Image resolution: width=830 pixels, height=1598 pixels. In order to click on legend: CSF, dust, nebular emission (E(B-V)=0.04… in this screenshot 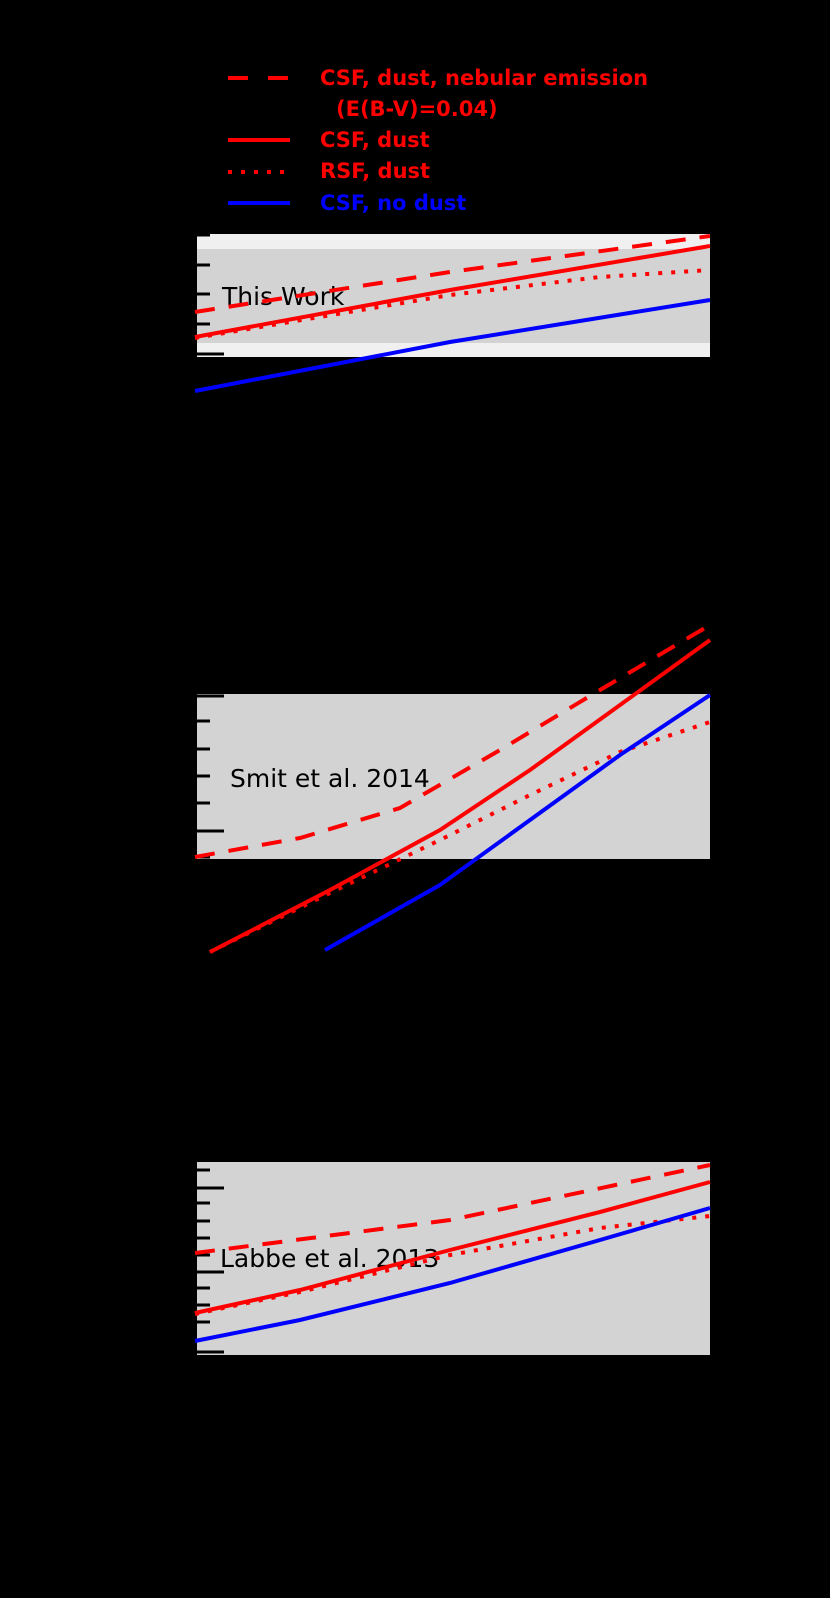, I will do `click(438, 140)`.